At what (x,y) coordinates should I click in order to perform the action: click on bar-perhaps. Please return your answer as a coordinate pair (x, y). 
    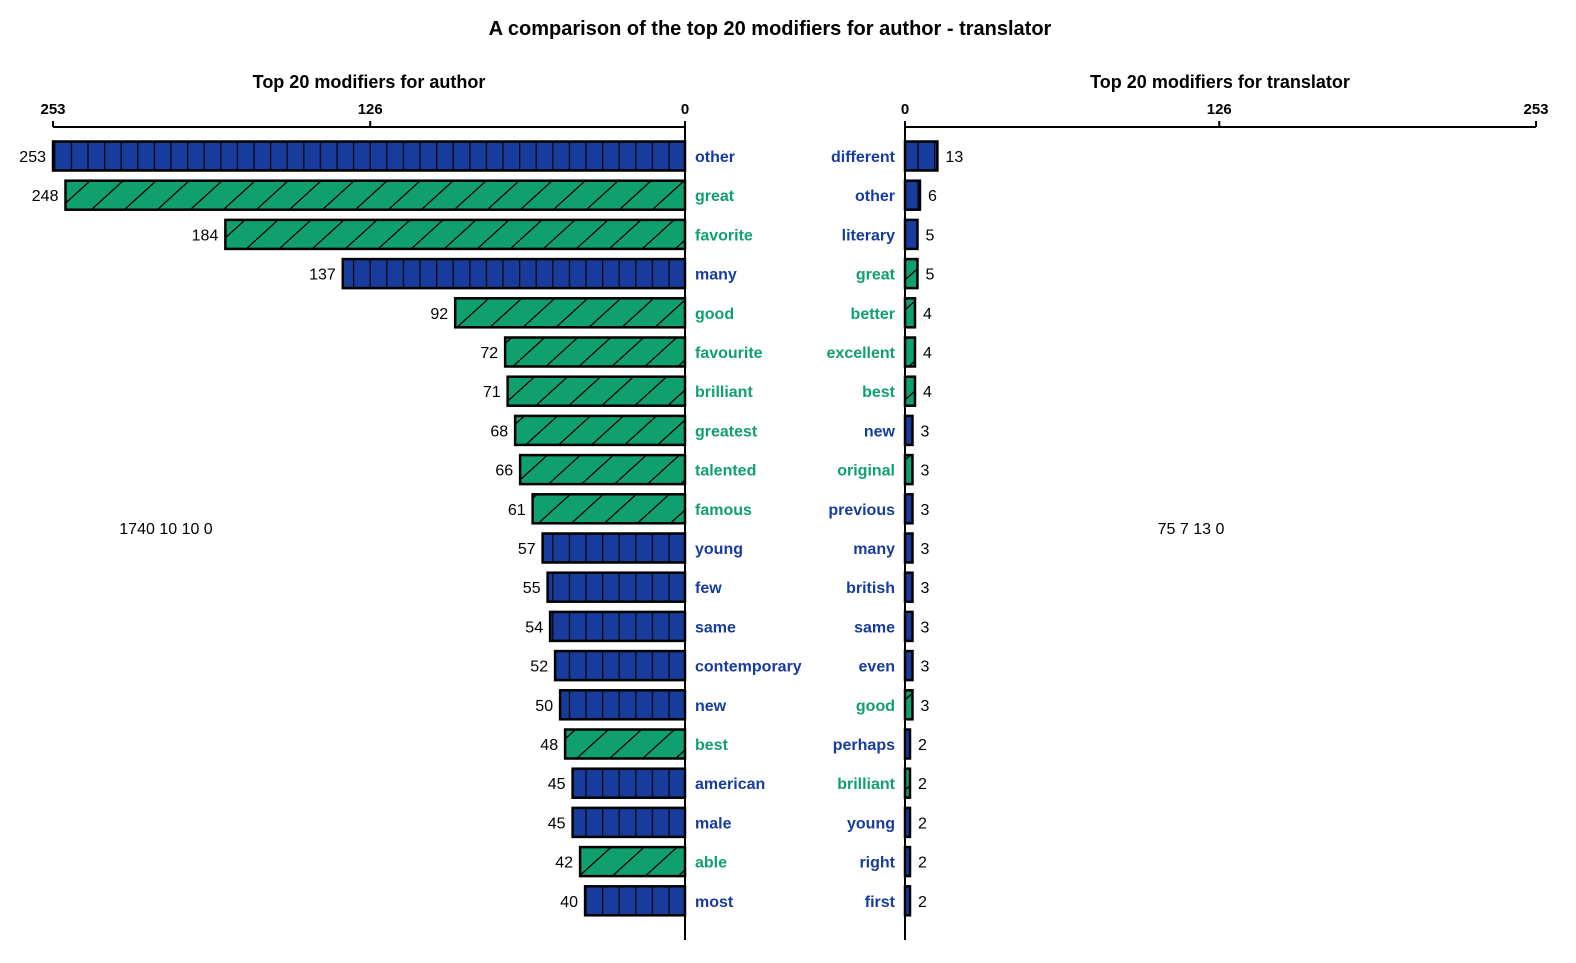
    Looking at the image, I should click on (907, 744).